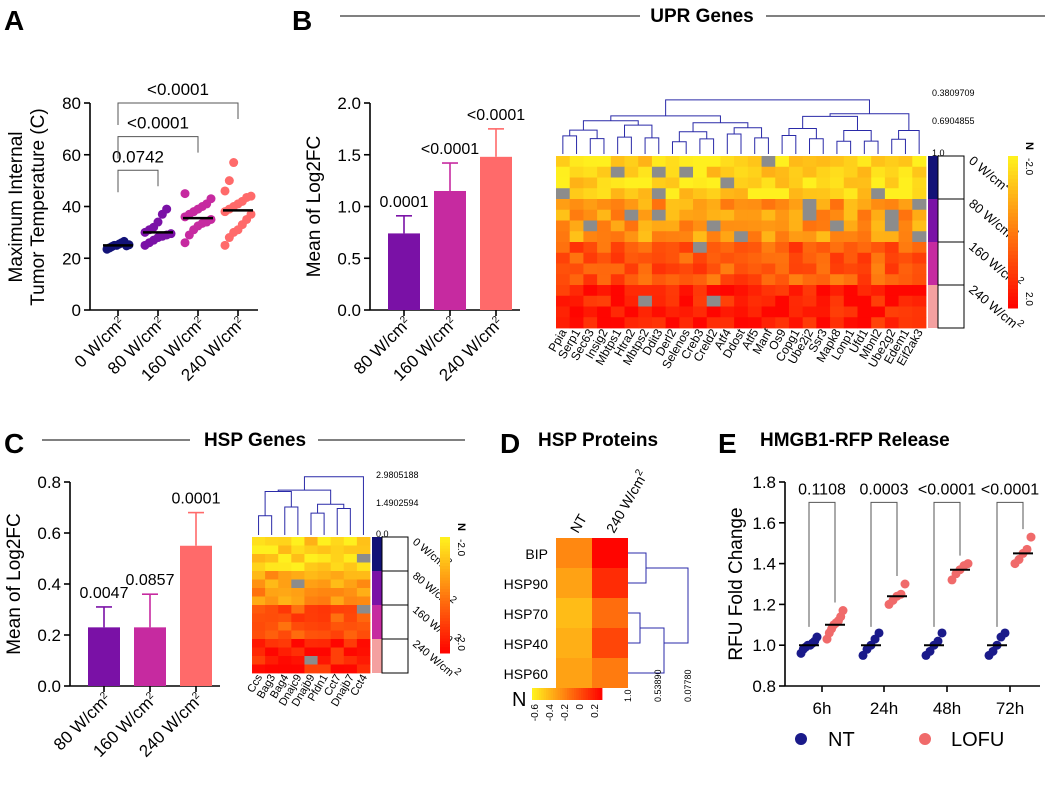  What do you see at coordinates (349, 258) in the screenshot?
I see `b-y-tick-label: 0.5` at bounding box center [349, 258].